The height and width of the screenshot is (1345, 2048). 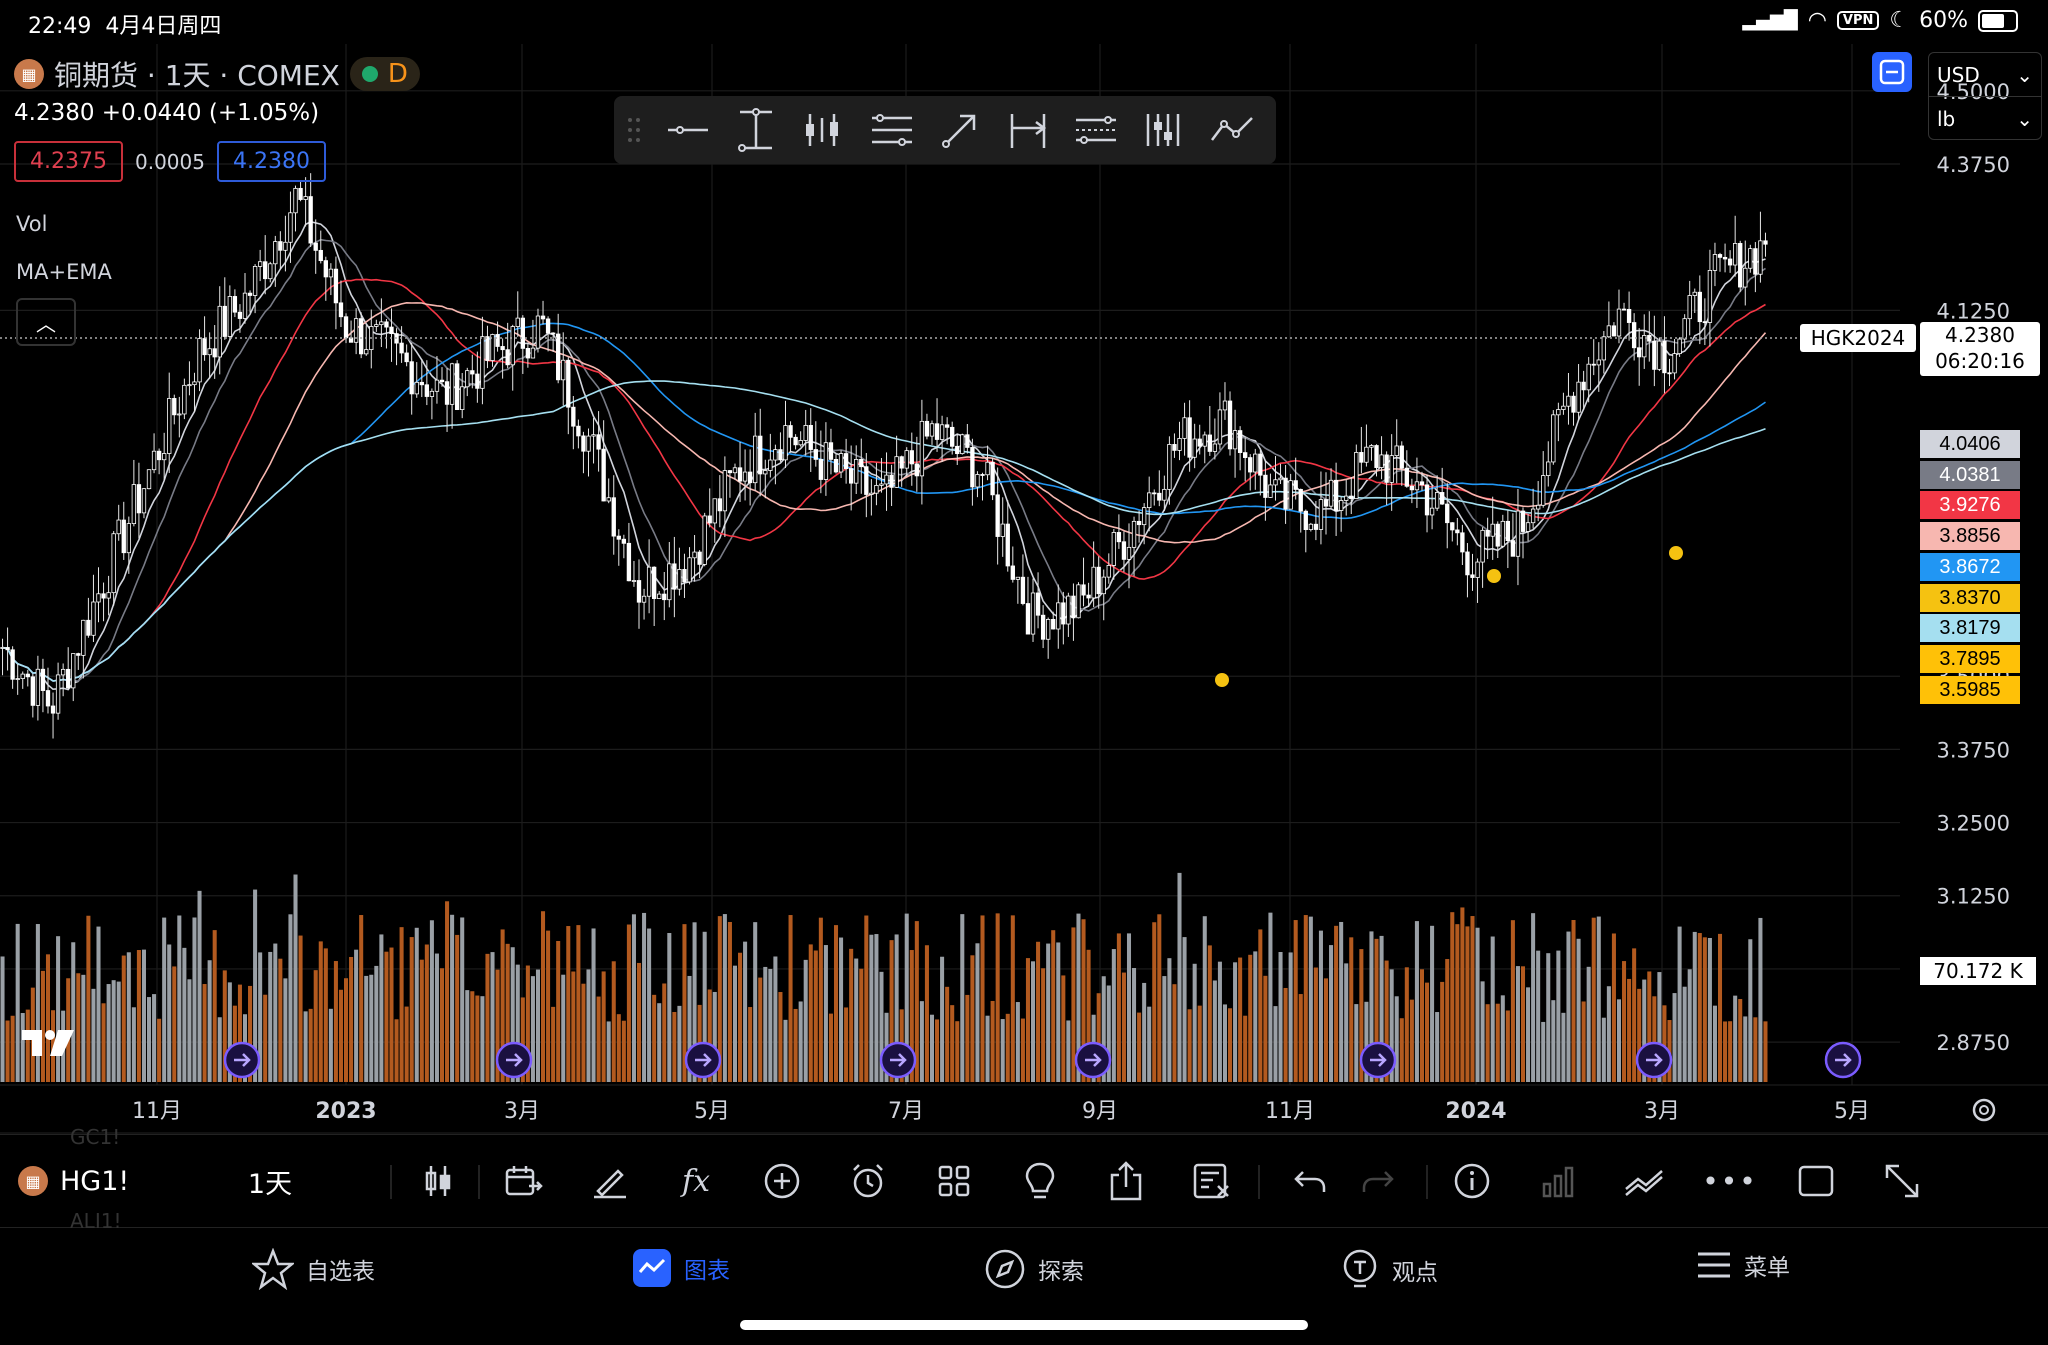 What do you see at coordinates (1558, 1181) in the screenshot?
I see `fundamentals-button` at bounding box center [1558, 1181].